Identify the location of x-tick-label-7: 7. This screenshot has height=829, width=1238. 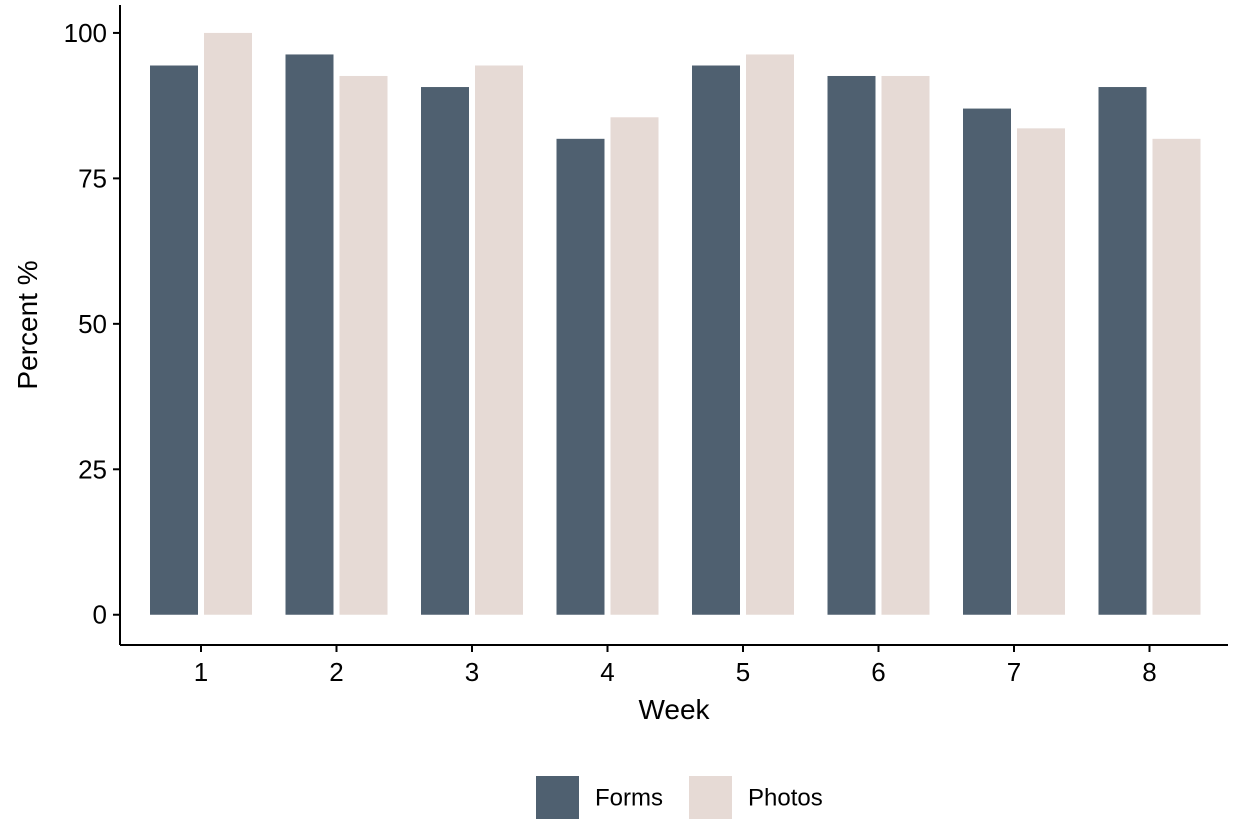
(1014, 672).